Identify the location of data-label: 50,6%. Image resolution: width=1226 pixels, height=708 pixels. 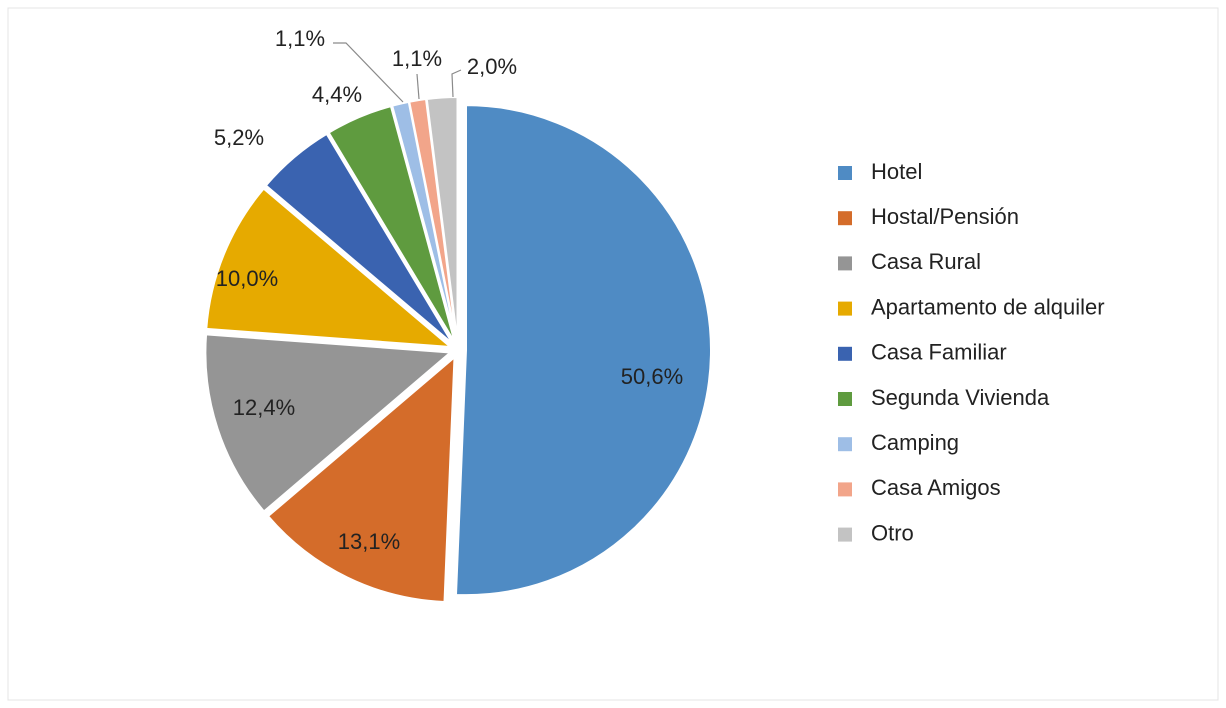
(652, 376).